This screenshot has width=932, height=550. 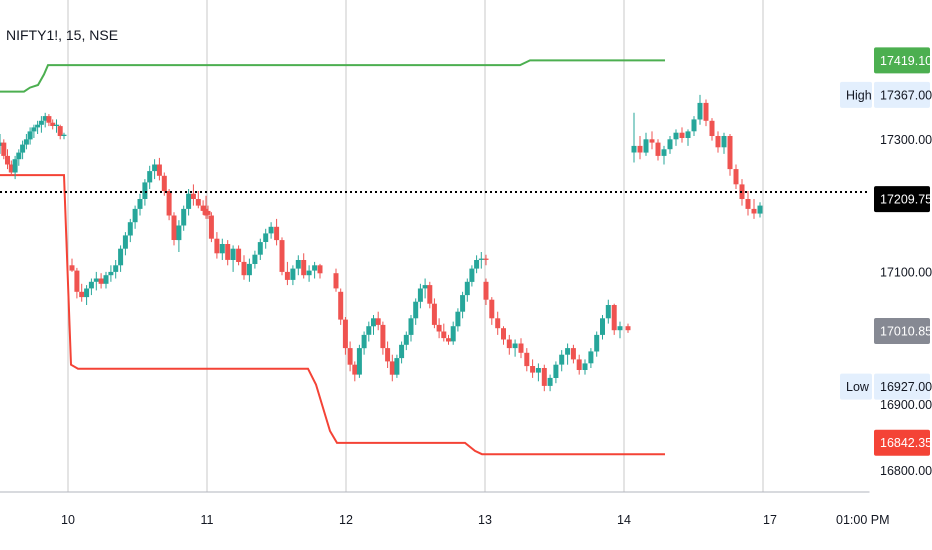 What do you see at coordinates (856, 386) in the screenshot?
I see `side-label-low: Low` at bounding box center [856, 386].